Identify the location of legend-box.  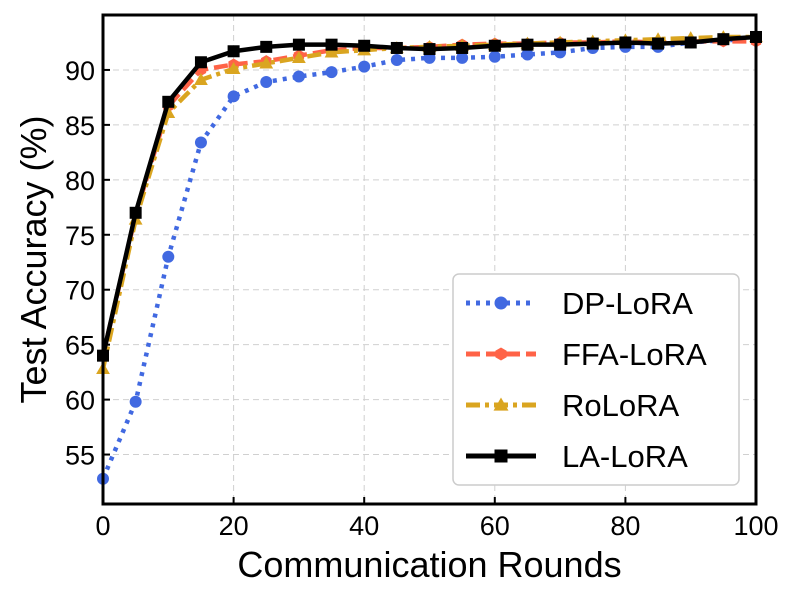
(596, 379).